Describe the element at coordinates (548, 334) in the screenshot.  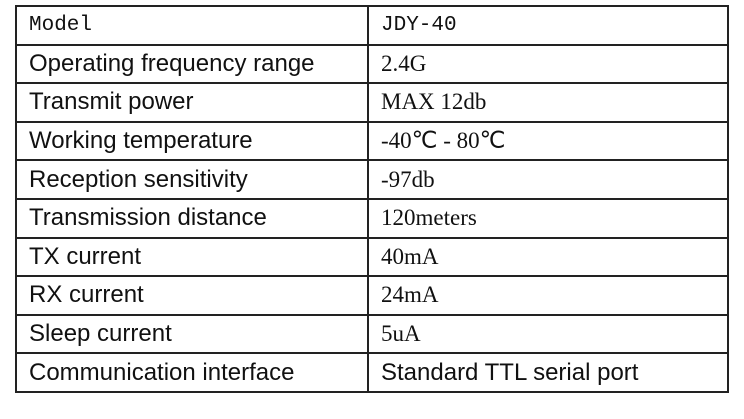
I see `spec-value: 5uA` at that location.